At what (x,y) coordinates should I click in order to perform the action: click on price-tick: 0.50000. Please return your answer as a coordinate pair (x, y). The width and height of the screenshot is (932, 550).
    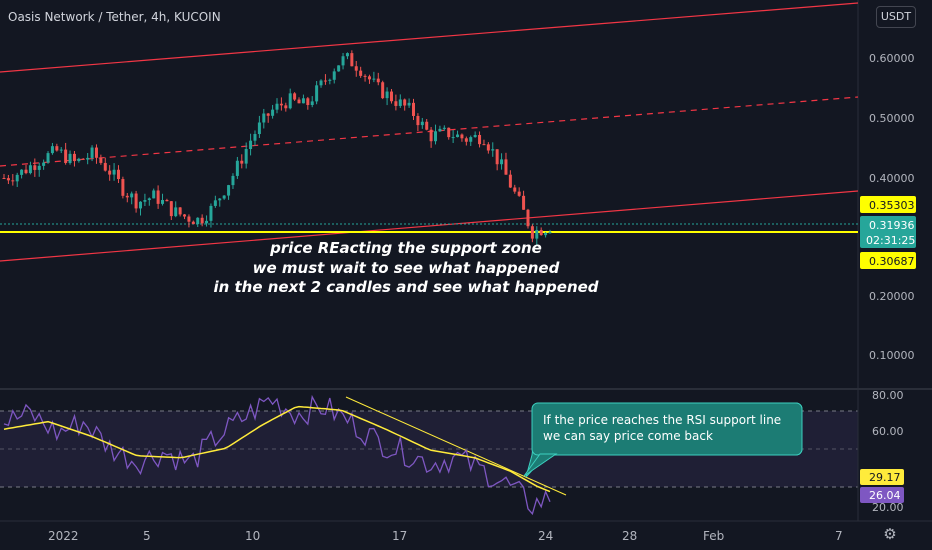
    Looking at the image, I should click on (892, 118).